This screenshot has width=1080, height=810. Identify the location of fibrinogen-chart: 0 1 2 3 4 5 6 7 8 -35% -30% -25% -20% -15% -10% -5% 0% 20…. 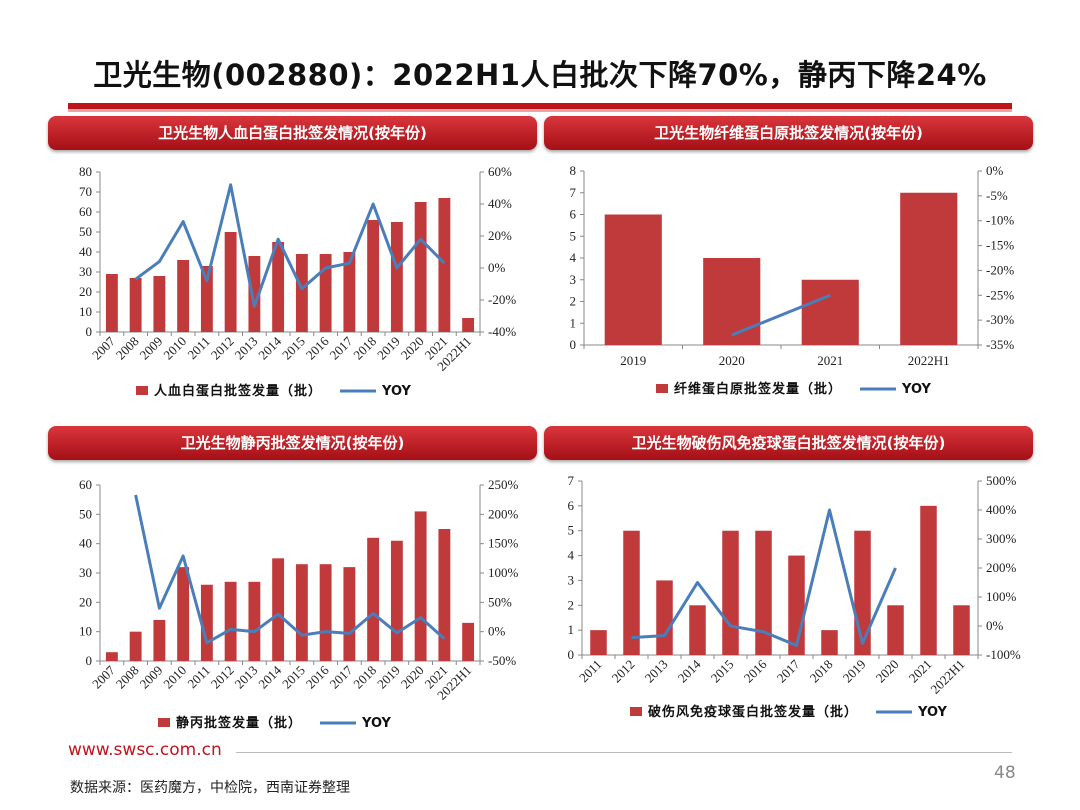
(788, 285).